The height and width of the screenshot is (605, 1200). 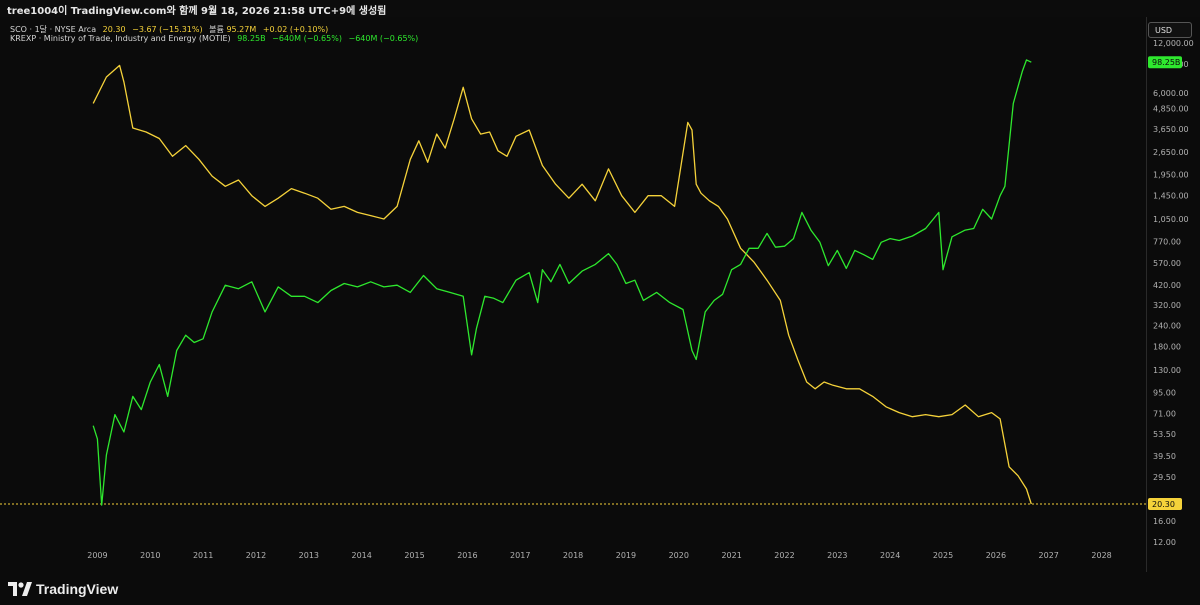 What do you see at coordinates (216, 29) in the screenshot?
I see `legend-sco-volume-label: 볼륨` at bounding box center [216, 29].